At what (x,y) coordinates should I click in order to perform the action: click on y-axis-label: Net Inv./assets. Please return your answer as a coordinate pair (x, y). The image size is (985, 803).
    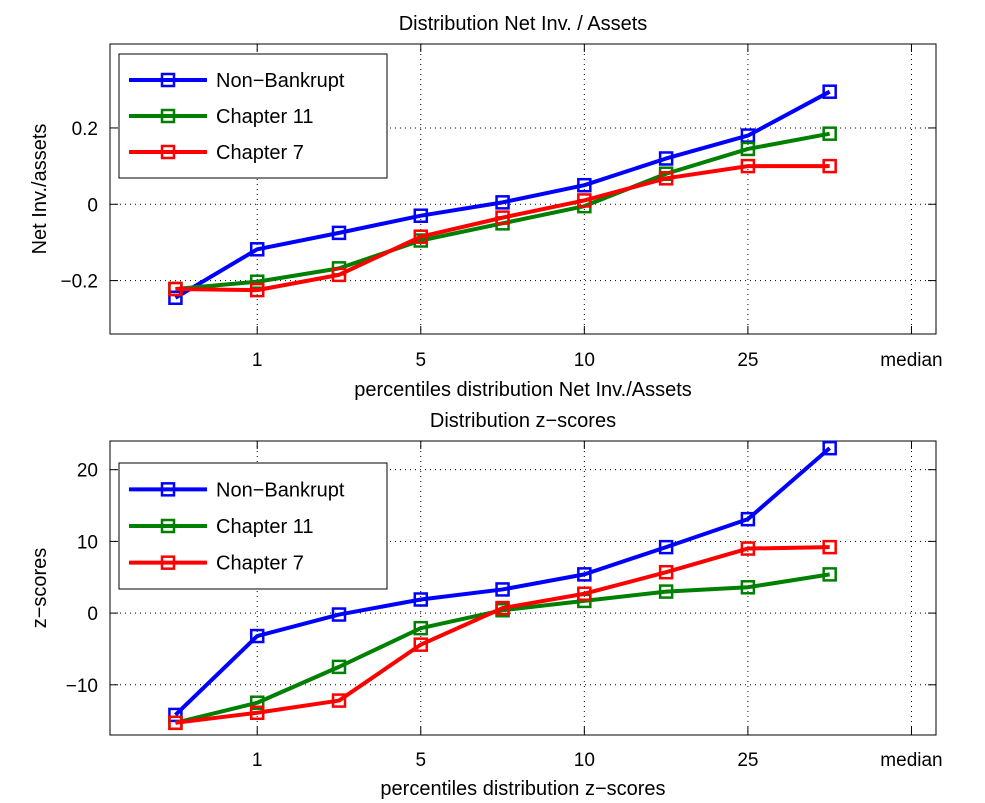
    Looking at the image, I should click on (40, 189).